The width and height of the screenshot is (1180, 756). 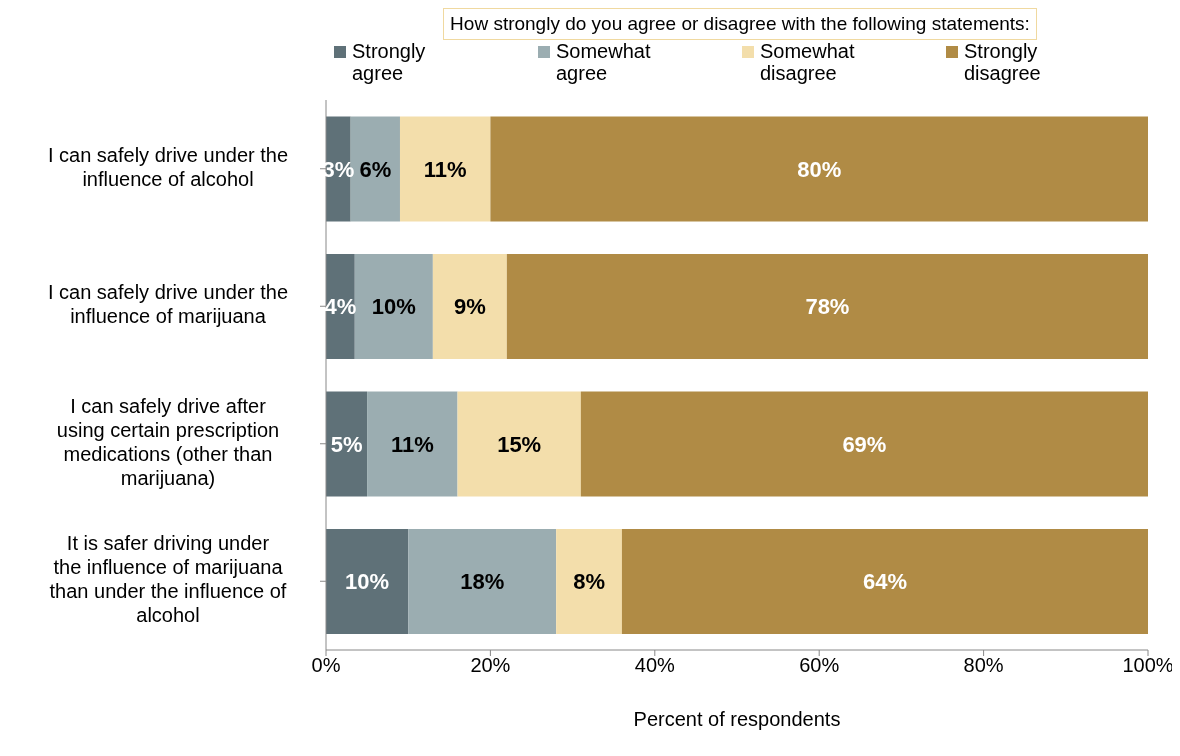 What do you see at coordinates (603, 62) in the screenshot?
I see `legend-label: Somewhat agree` at bounding box center [603, 62].